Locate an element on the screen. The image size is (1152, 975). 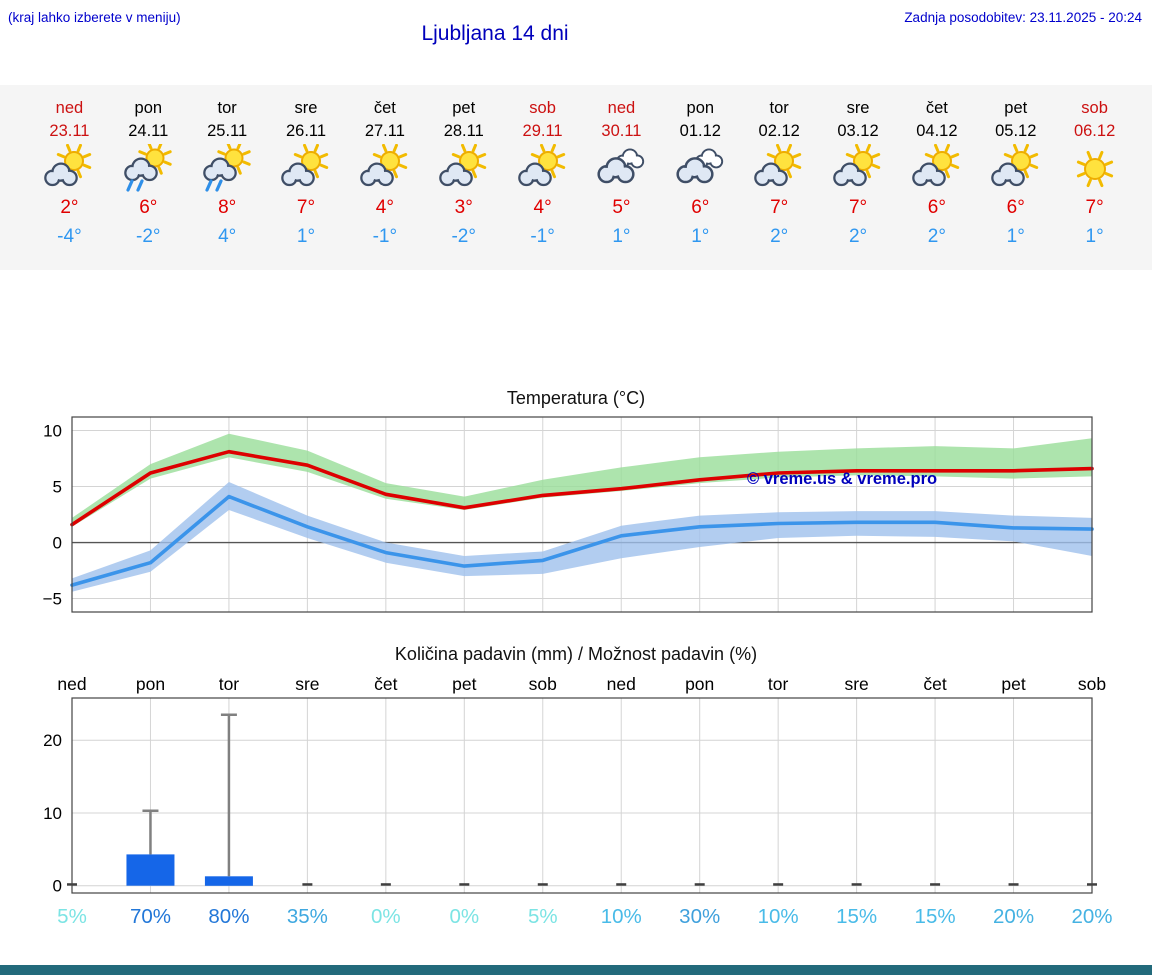
bottom-bar is located at coordinates (576, 970).